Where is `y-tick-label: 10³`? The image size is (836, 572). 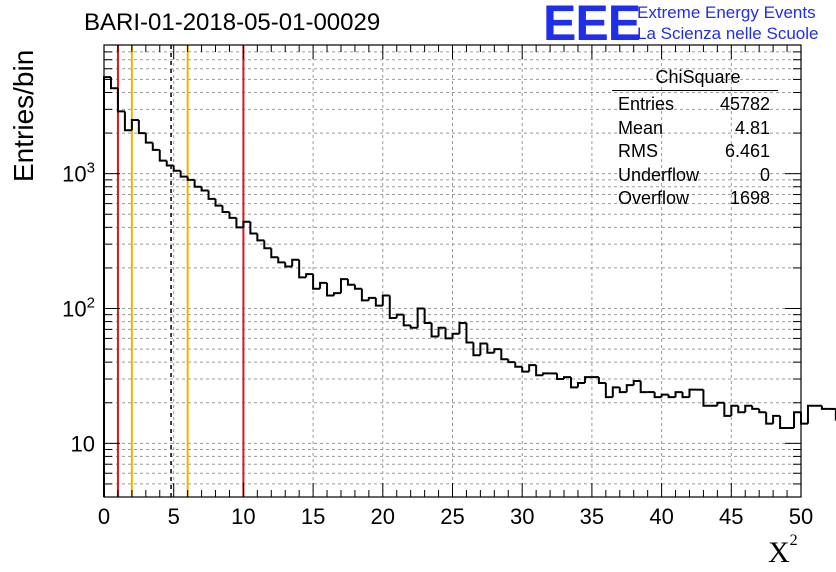
y-tick-label: 10³ is located at coordinates (78, 173).